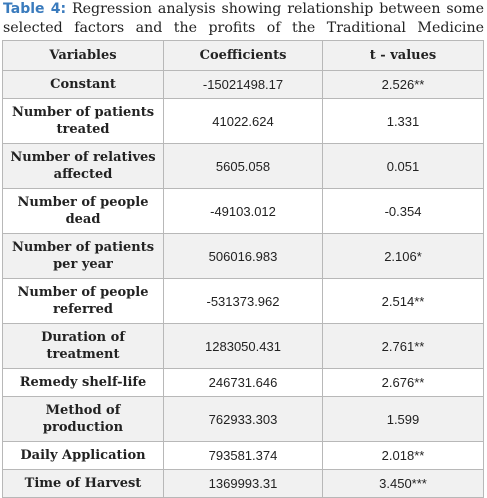  I want to click on coefficient-cell: -531373.962, so click(243, 301).